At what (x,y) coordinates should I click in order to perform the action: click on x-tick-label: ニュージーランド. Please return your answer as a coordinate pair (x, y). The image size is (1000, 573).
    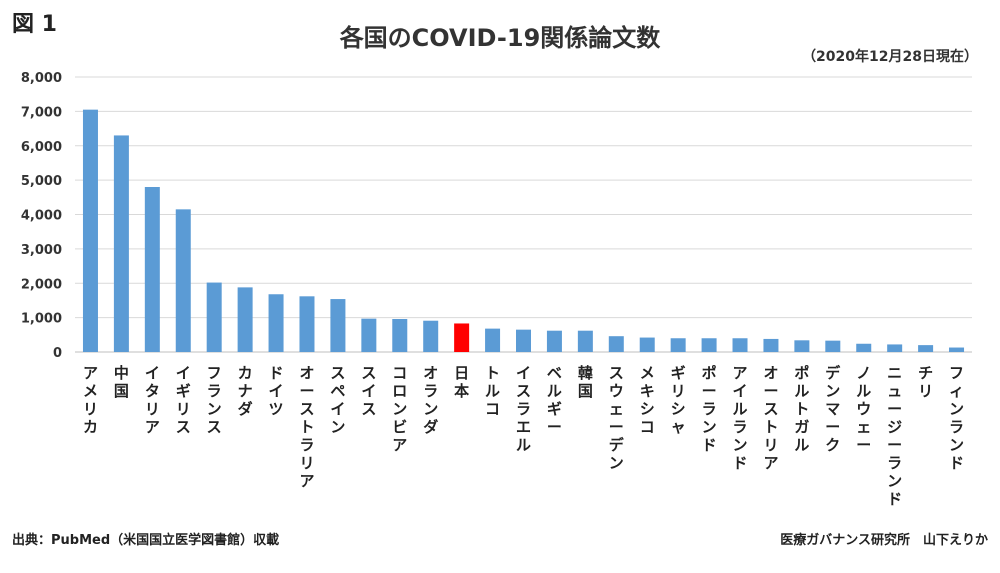
    Looking at the image, I should click on (894, 436).